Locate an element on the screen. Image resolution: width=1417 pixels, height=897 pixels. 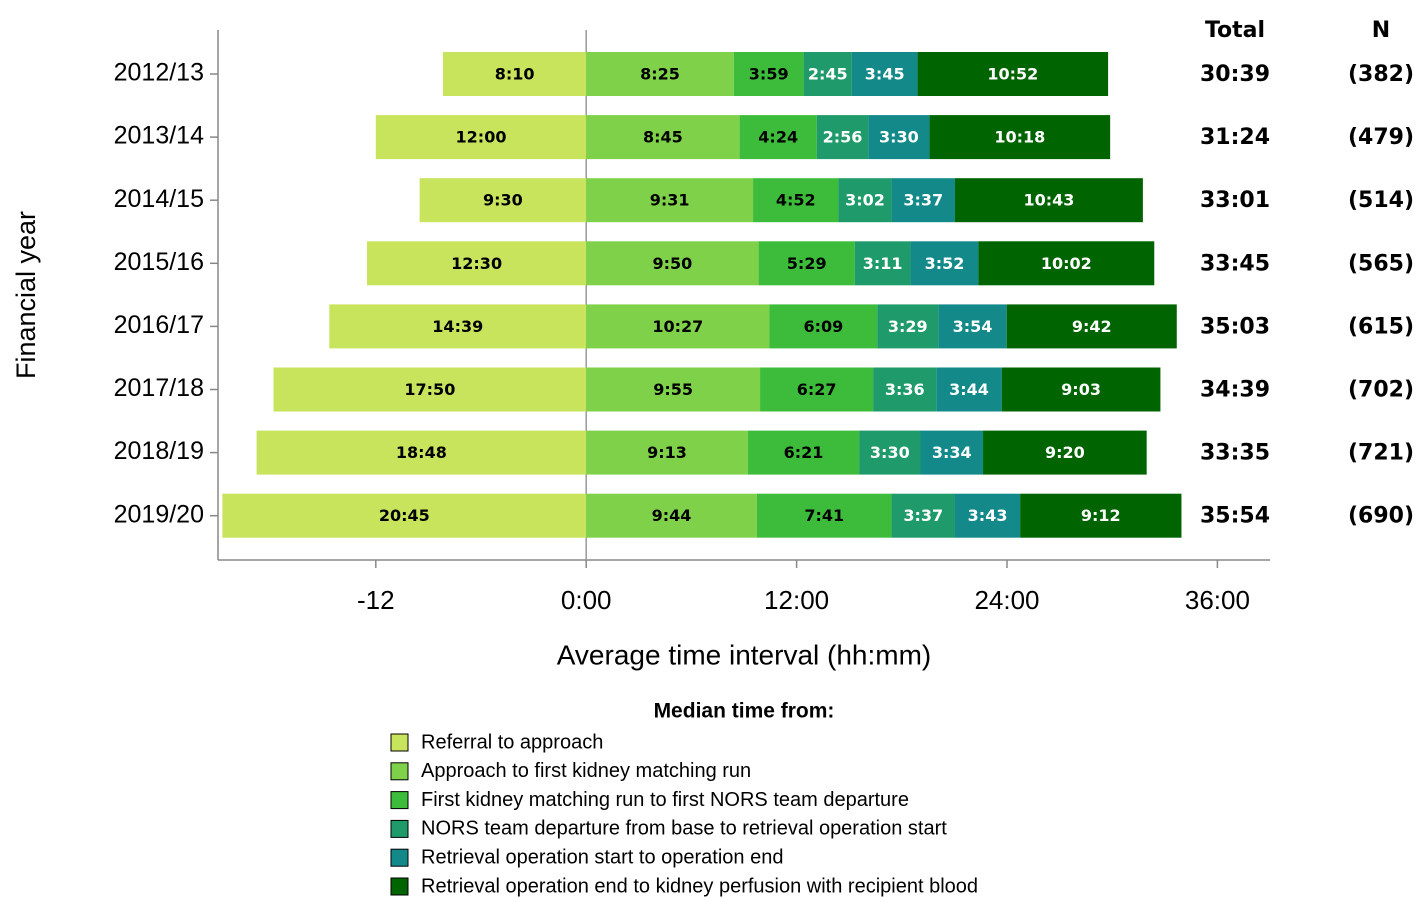
data-label: 3:45 is located at coordinates (885, 74).